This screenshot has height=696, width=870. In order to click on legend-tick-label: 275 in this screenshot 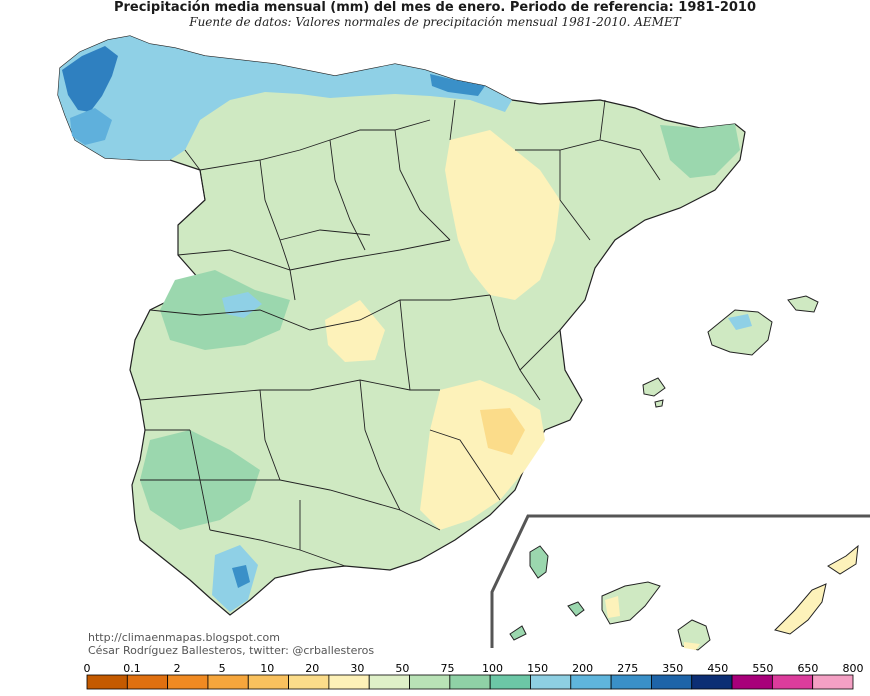, I will do `click(627, 668)`.